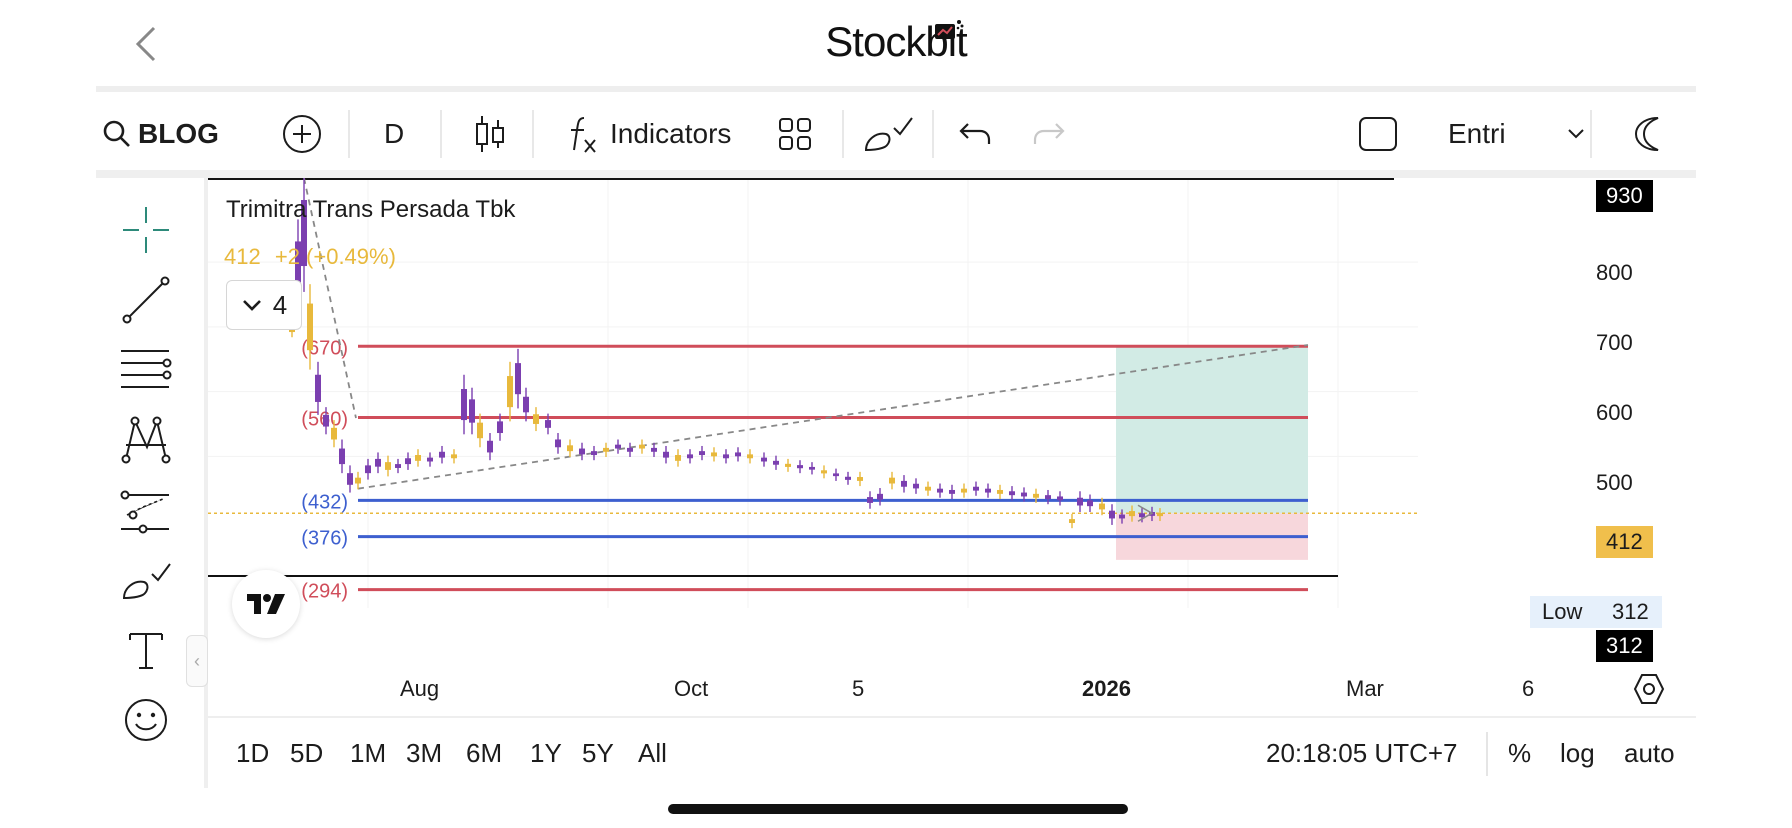  What do you see at coordinates (1624, 542) in the screenshot?
I see `current-price-tag: 412` at bounding box center [1624, 542].